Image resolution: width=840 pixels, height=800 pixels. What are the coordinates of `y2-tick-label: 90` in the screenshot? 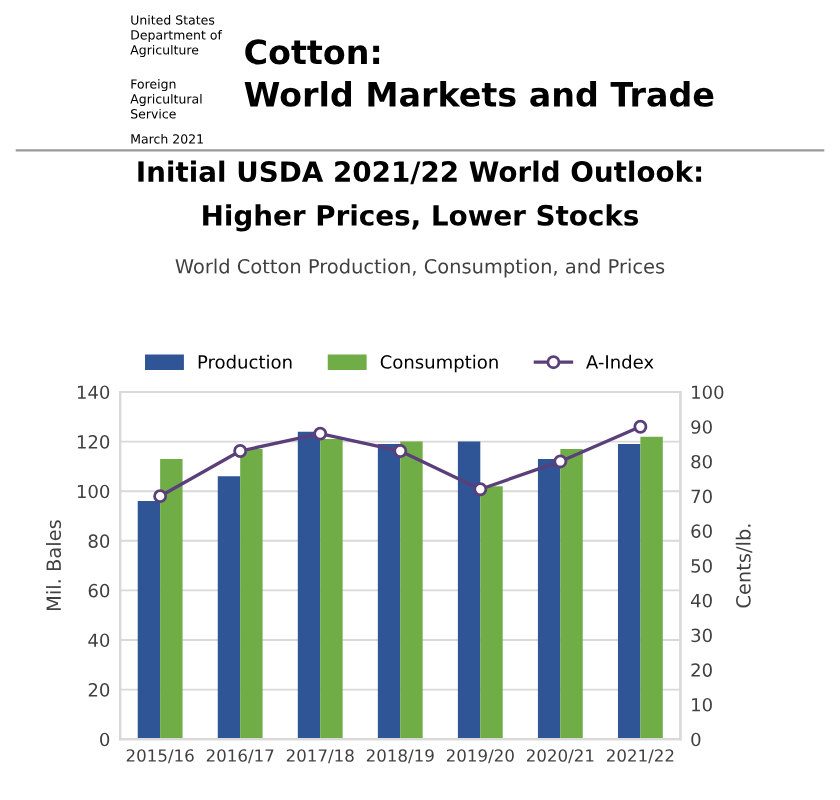 It's located at (701, 427).